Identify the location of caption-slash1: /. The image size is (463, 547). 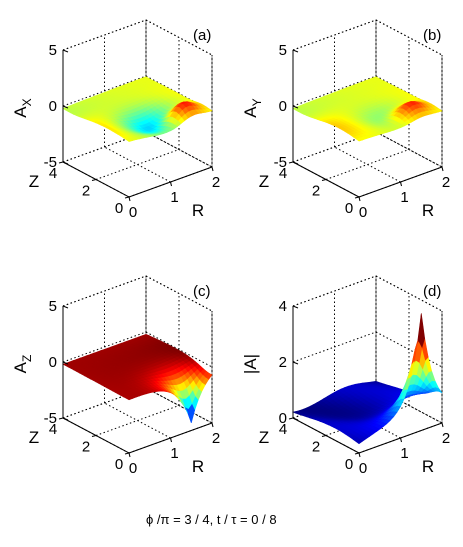
(157, 519).